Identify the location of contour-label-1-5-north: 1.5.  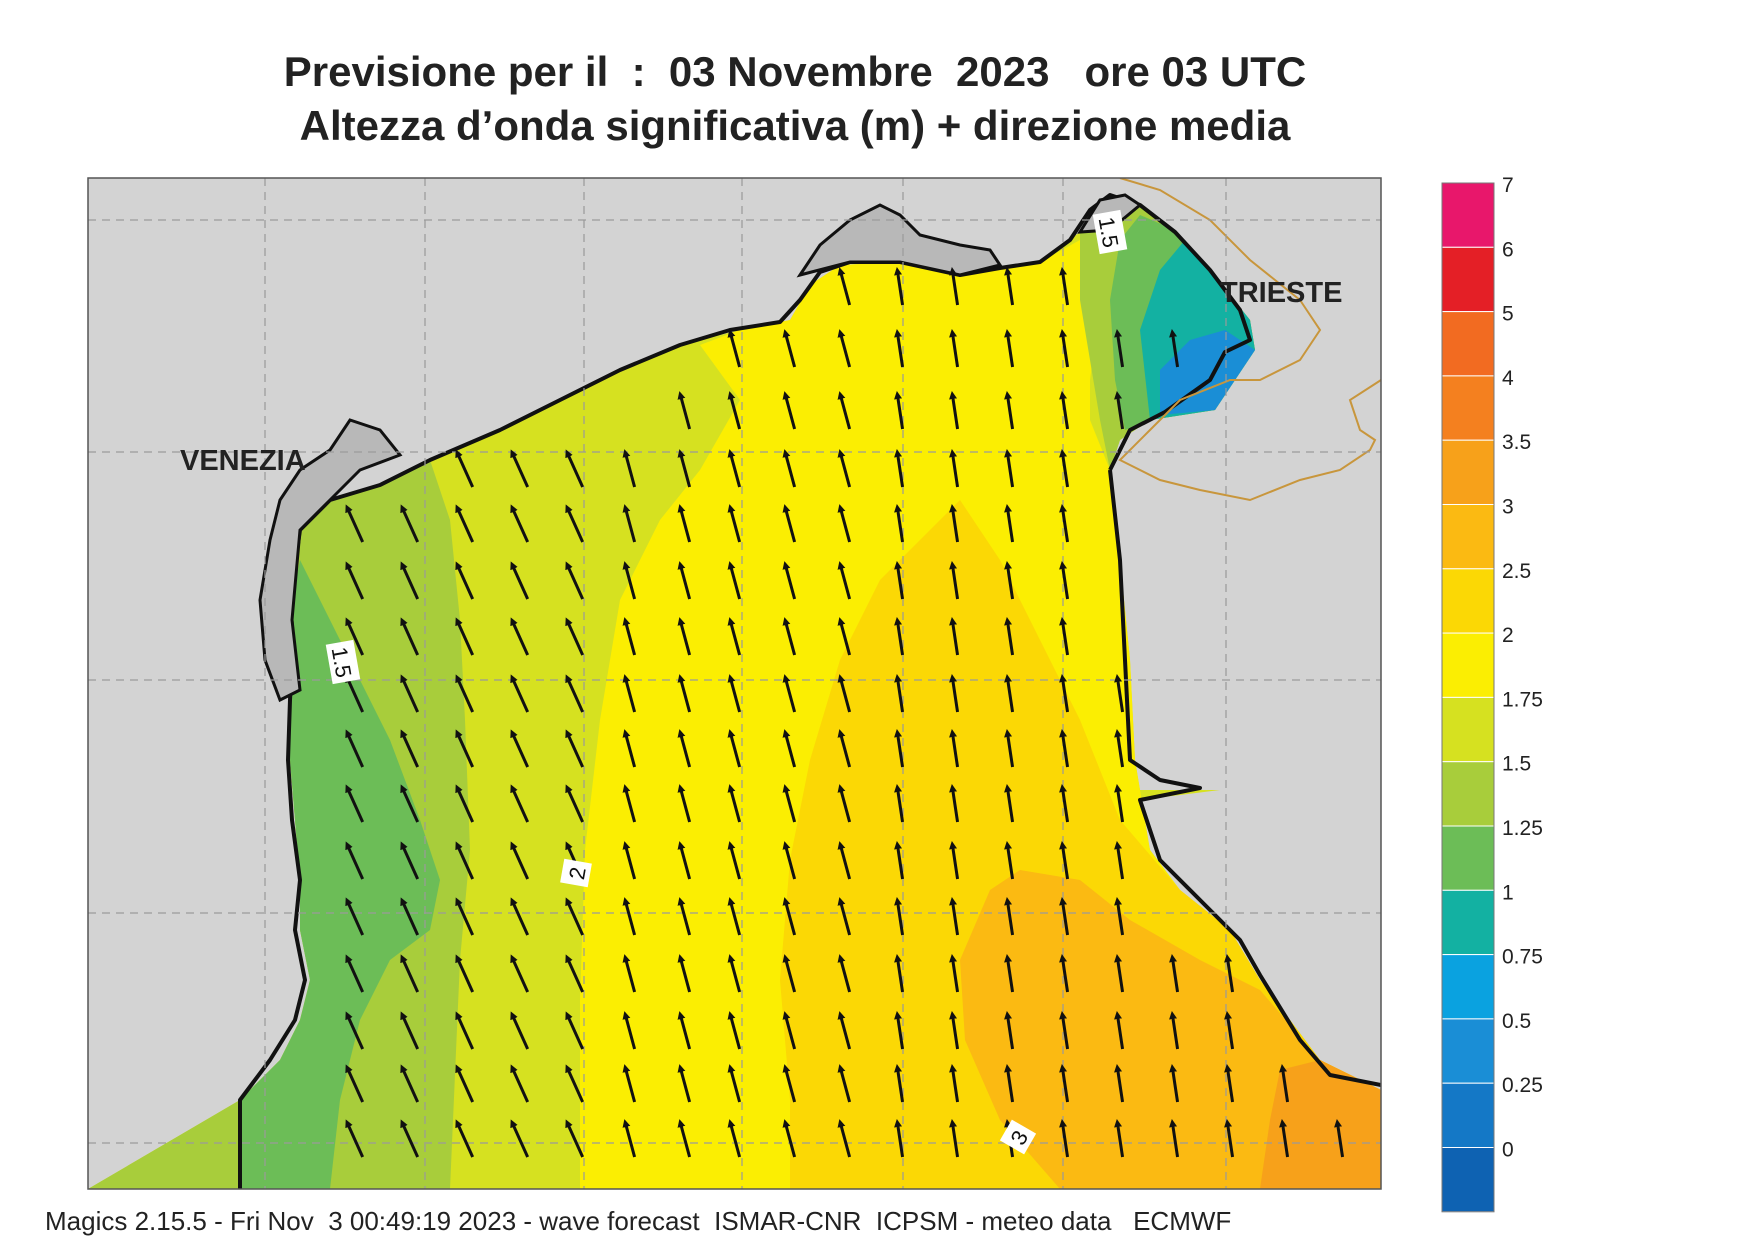
(1109, 232).